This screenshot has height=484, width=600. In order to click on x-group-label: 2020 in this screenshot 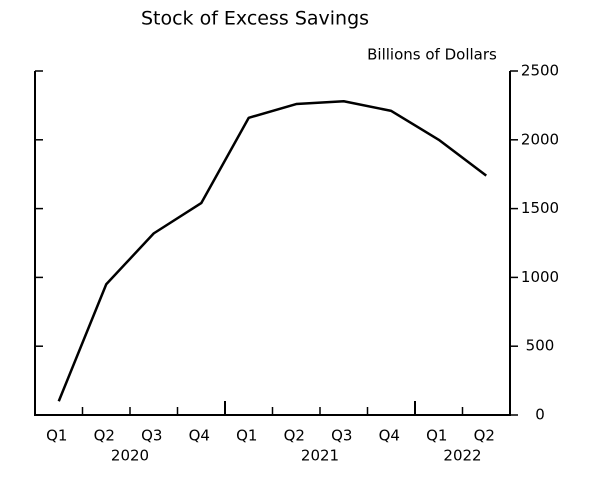, I will do `click(130, 456)`.